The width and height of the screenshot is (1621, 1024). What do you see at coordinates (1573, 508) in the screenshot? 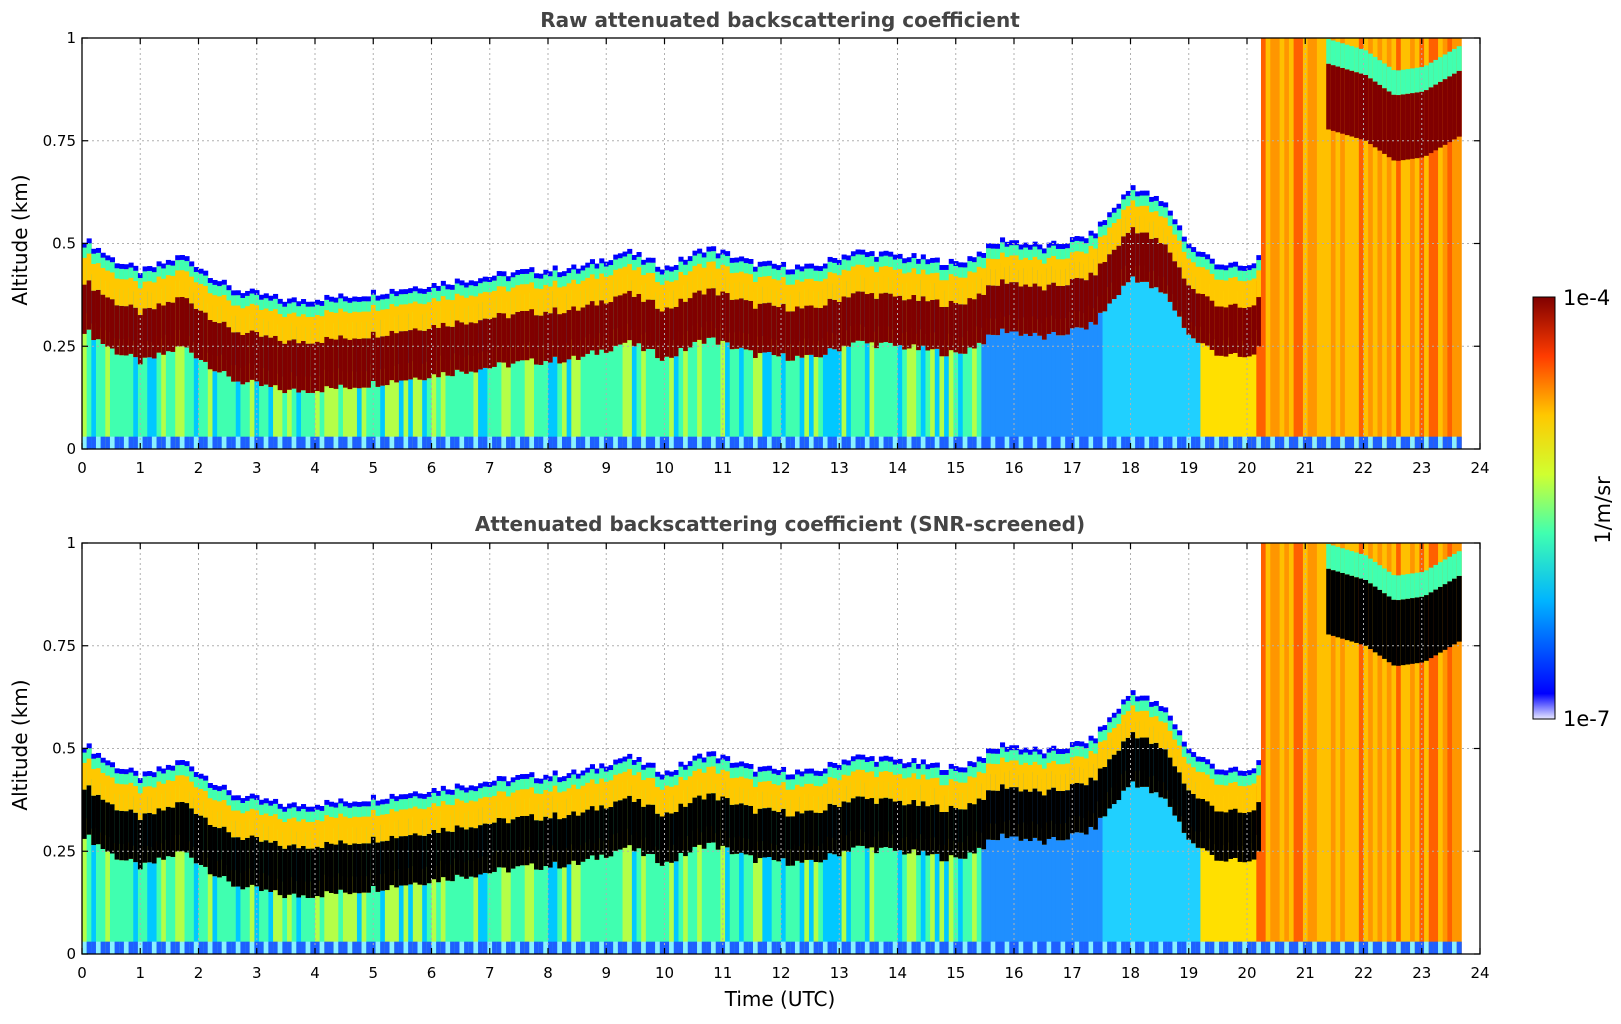
I see `colorbar: 1e-4 1e-7 1/m/sr` at bounding box center [1573, 508].